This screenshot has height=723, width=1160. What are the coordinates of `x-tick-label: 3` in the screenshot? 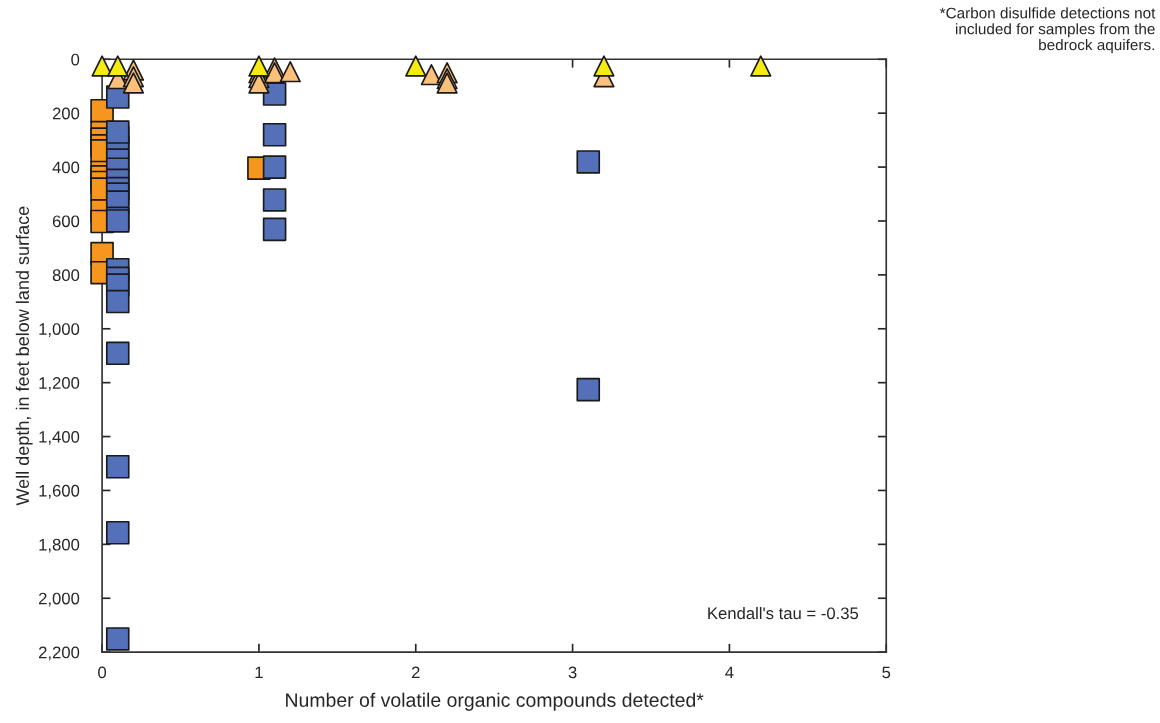 It's located at (572, 672).